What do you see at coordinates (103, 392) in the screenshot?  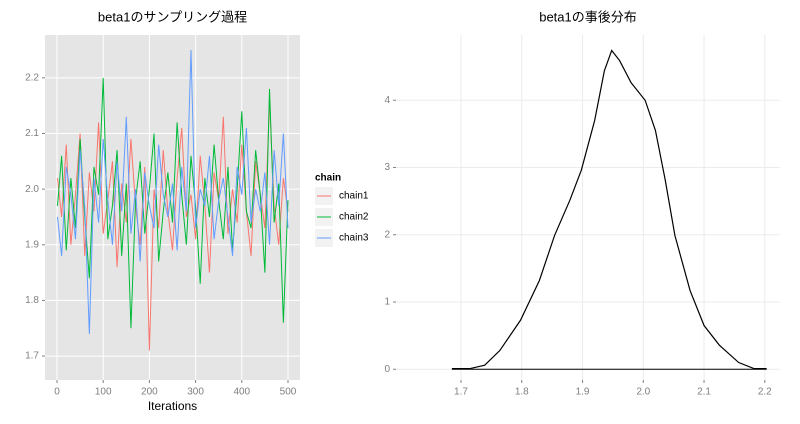 I see `x-tick-label: 100` at bounding box center [103, 392].